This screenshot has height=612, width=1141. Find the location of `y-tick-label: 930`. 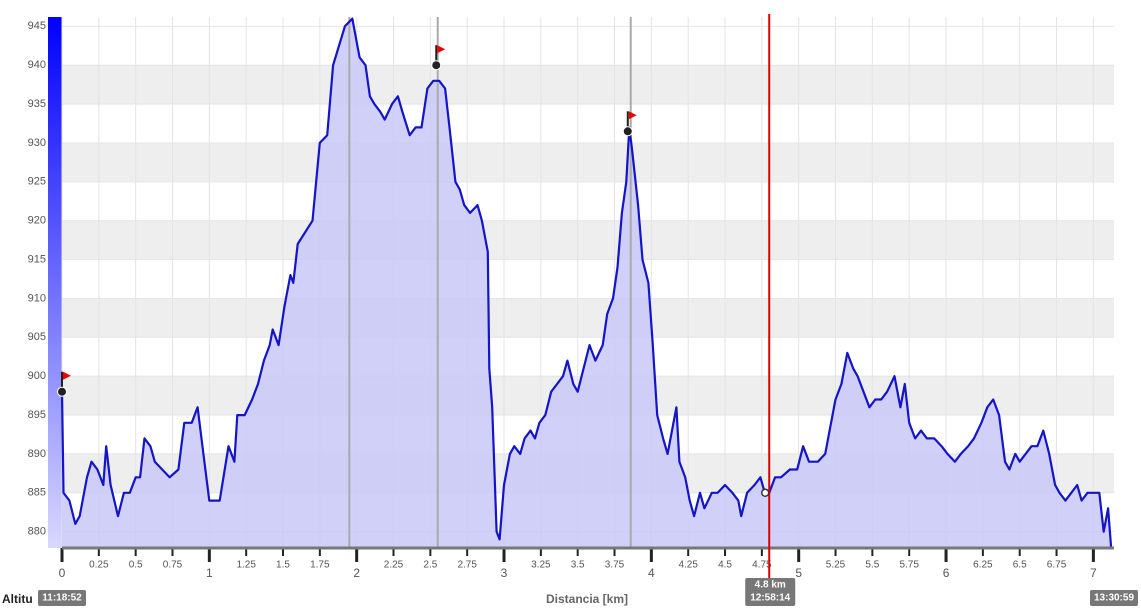

y-tick-label: 930 is located at coordinates (37, 143).